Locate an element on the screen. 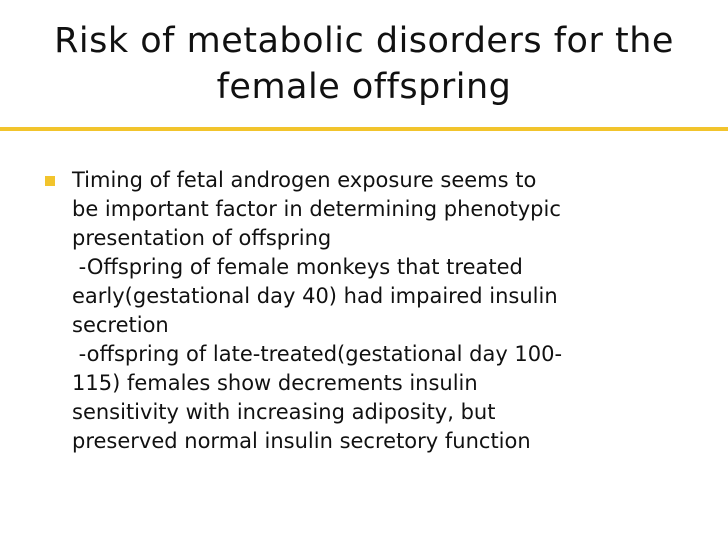  sub-paragraph-line: 115) females show decrements insulin is located at coordinates (275, 383).